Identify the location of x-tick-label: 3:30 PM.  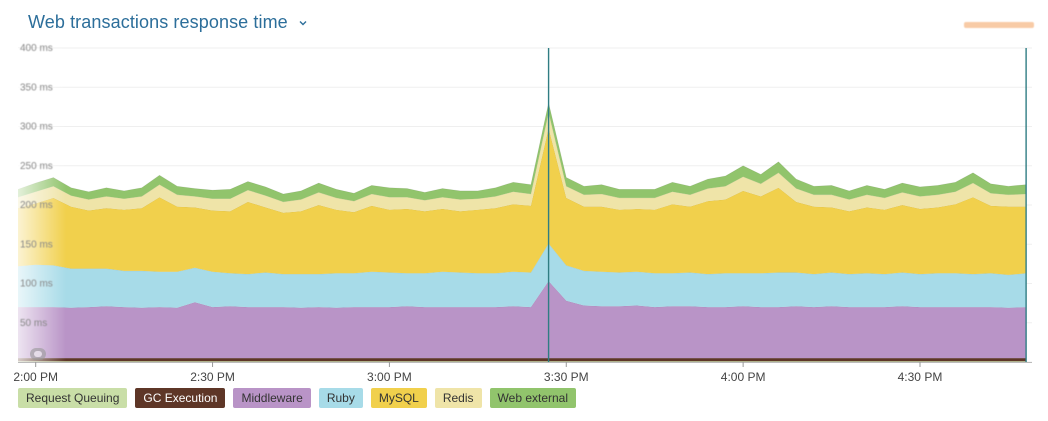
(566, 377).